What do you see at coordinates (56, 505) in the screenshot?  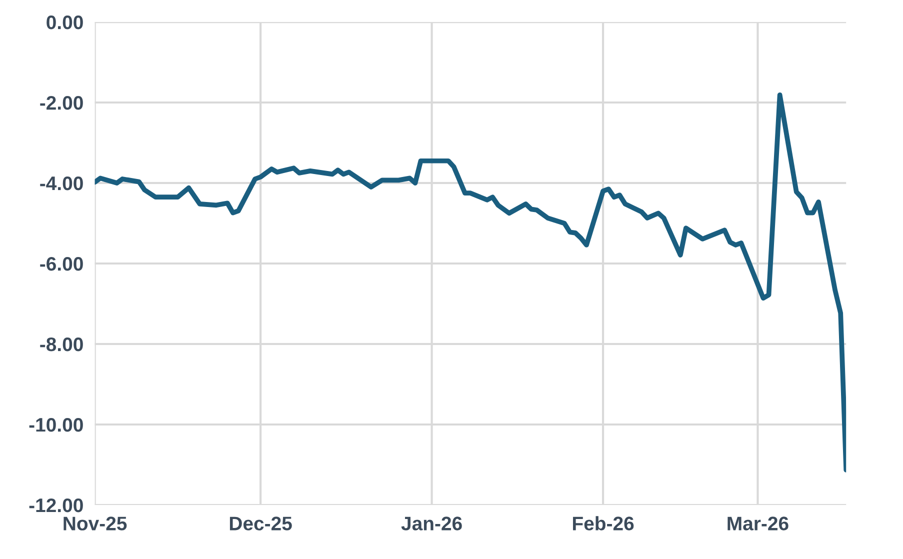 I see `y-tick-label: -12.00` at bounding box center [56, 505].